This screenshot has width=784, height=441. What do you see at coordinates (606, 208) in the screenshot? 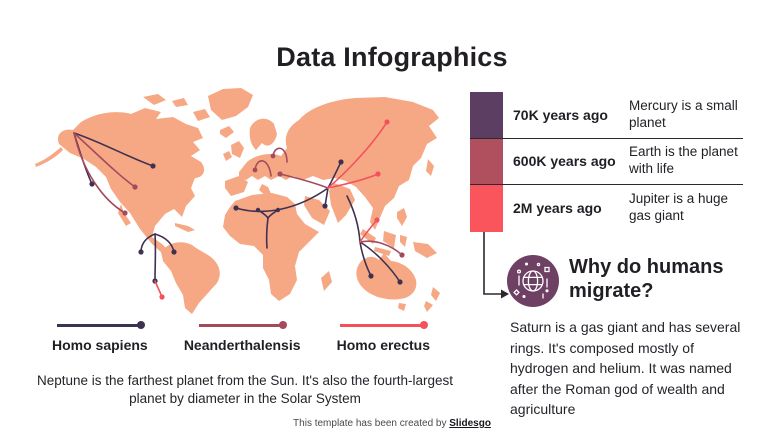
I see `timeline-row: 2M years ago Jupiter is a huge gas giant` at bounding box center [606, 208].